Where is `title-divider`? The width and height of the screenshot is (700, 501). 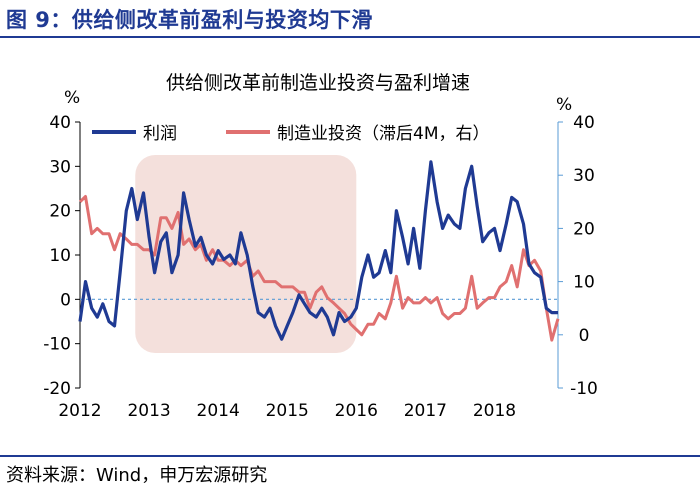
title-divider is located at coordinates (350, 37).